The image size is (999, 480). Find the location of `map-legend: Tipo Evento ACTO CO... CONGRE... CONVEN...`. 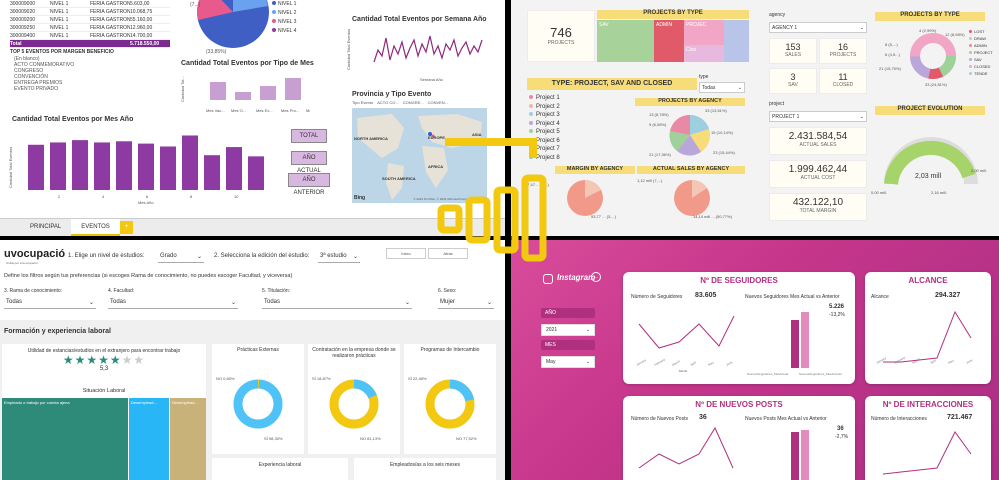

map-legend: Tipo Evento ACTO CO... CONGRE... CONVEN... is located at coordinates (400, 102).